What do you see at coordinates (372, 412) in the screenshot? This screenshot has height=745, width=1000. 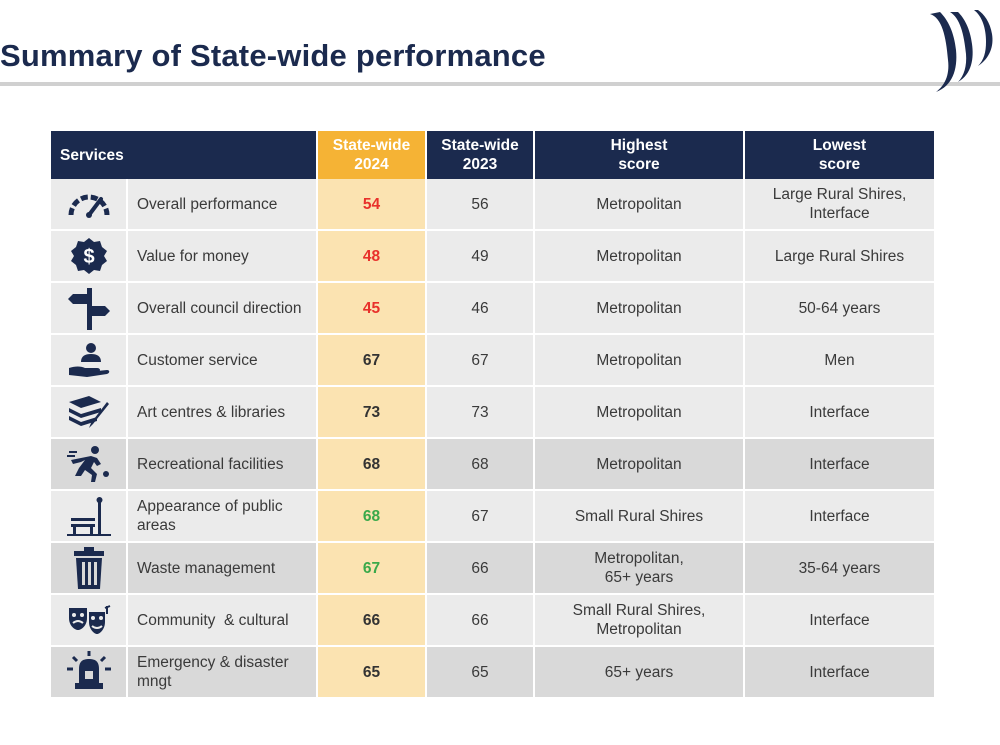 I see `statewide-2024-value: 73` at bounding box center [372, 412].